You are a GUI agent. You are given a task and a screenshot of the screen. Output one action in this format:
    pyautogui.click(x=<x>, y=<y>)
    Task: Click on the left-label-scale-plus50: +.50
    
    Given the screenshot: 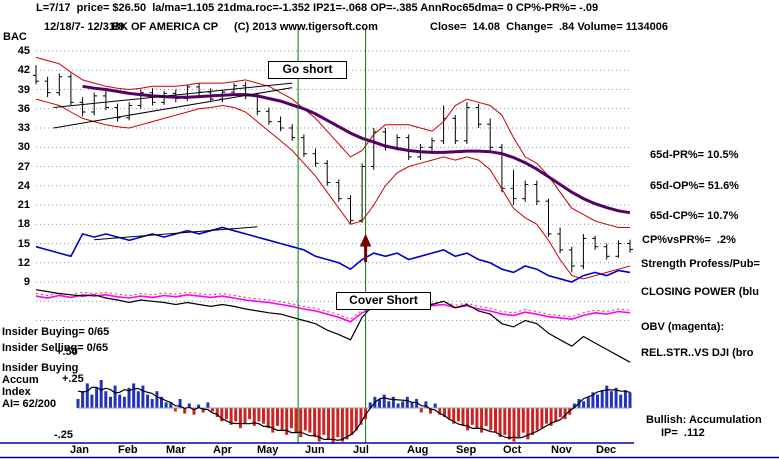 What is the action you would take?
    pyautogui.click(x=67, y=352)
    